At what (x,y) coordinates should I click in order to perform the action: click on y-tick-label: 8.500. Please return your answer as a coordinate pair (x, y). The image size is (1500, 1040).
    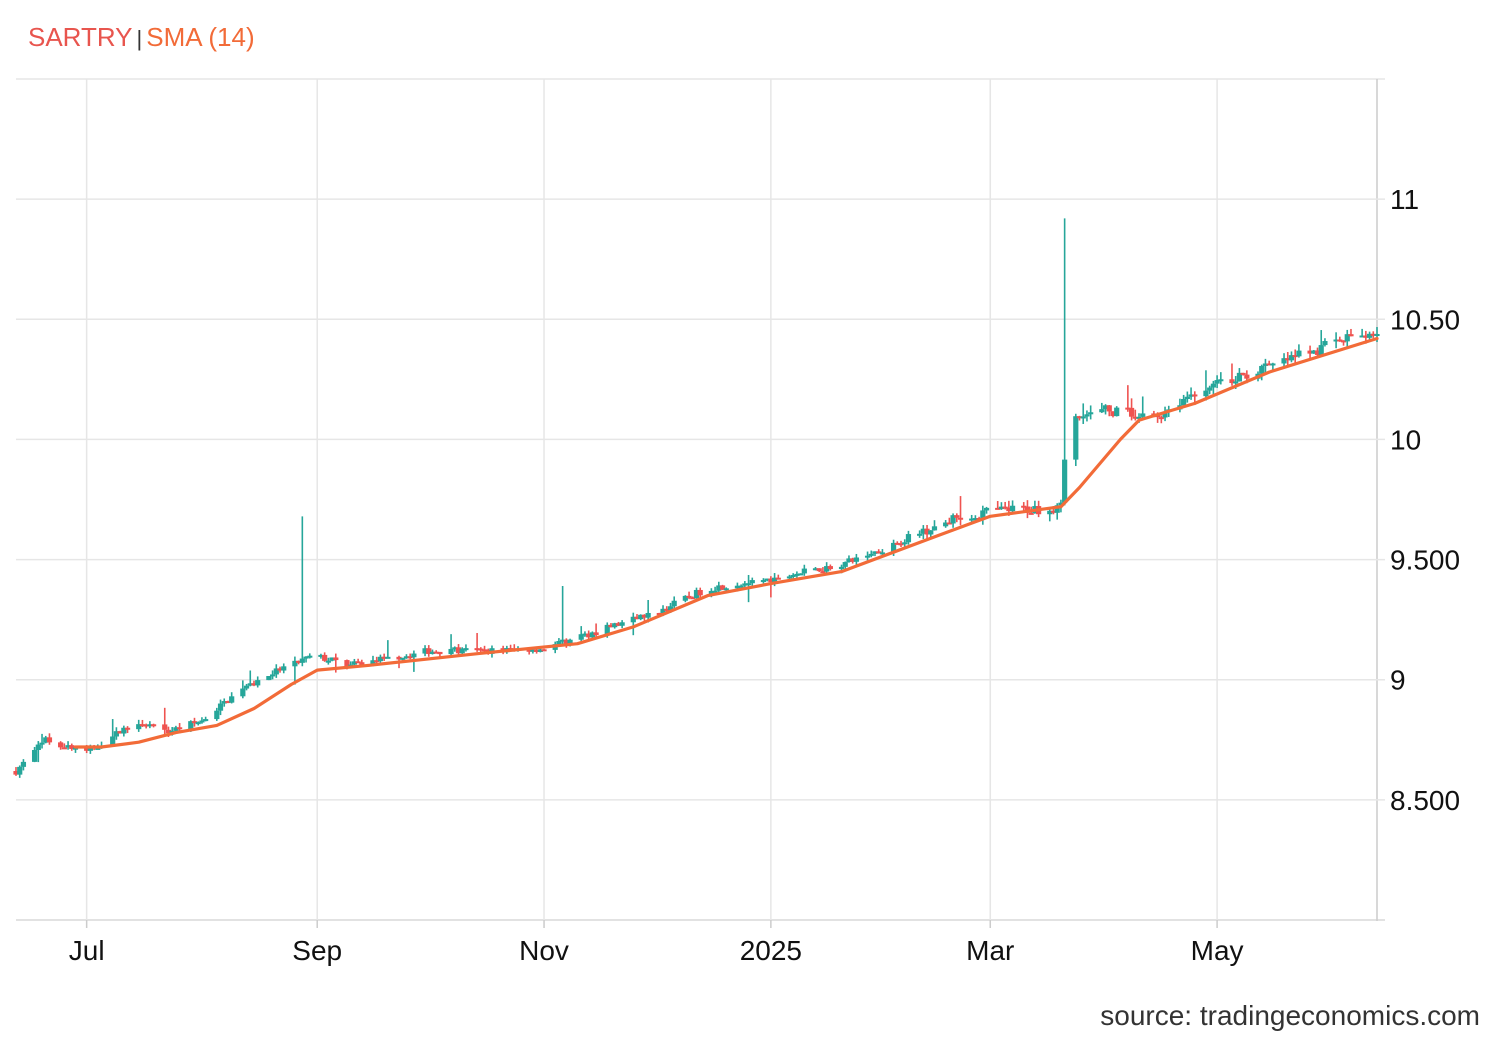
    Looking at the image, I should click on (1425, 800).